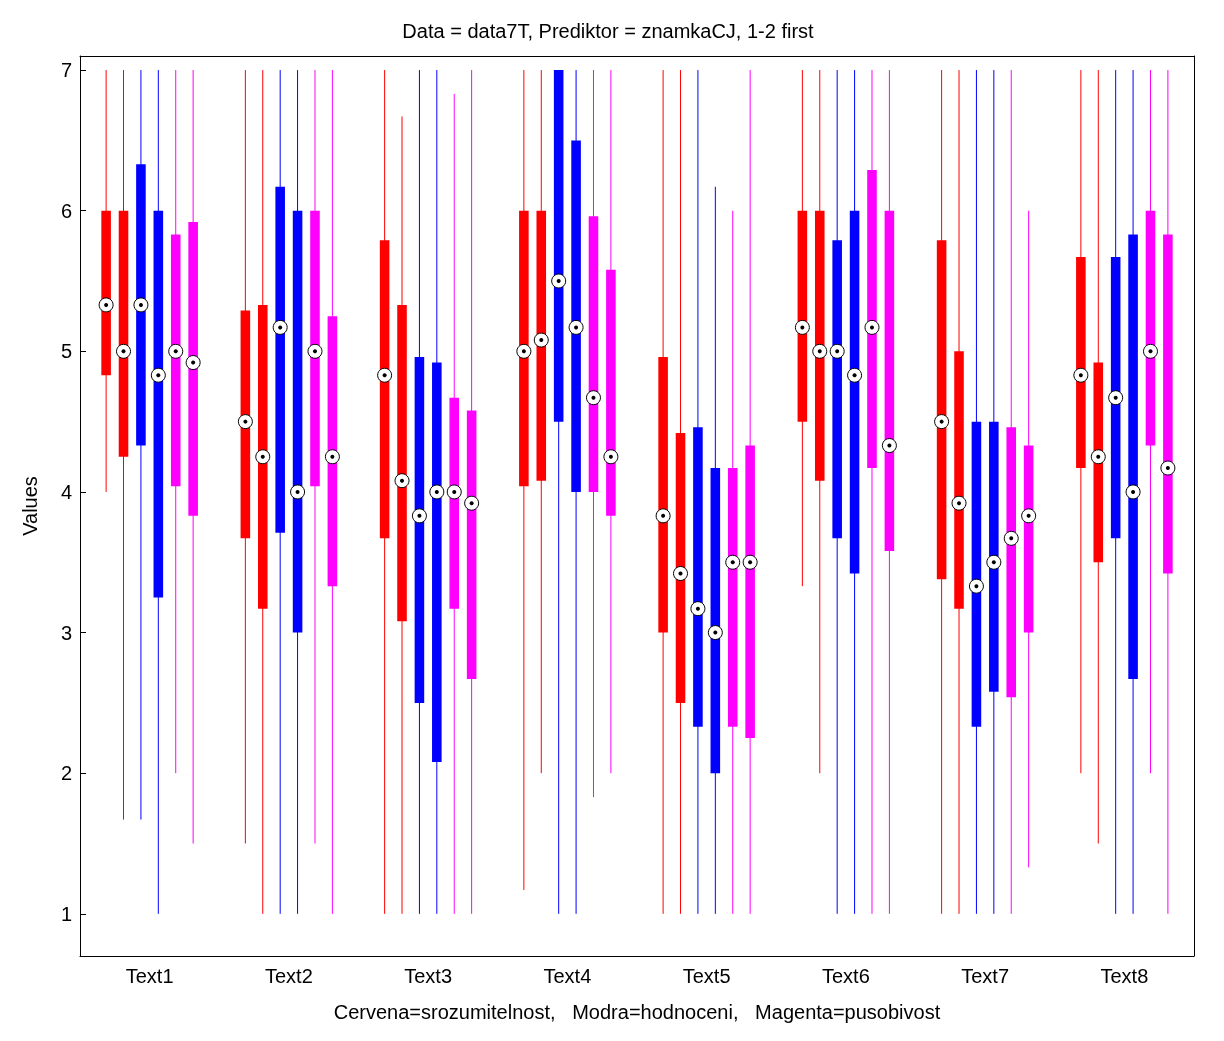 The width and height of the screenshot is (1224, 1041). I want to click on x-tick-label: Text6, so click(845, 976).